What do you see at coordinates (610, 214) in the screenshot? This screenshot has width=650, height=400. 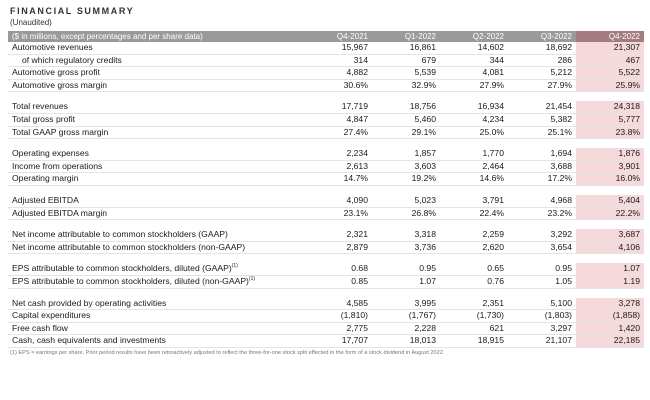 I see `value-cell-highlighted: 22.2%` at bounding box center [610, 214].